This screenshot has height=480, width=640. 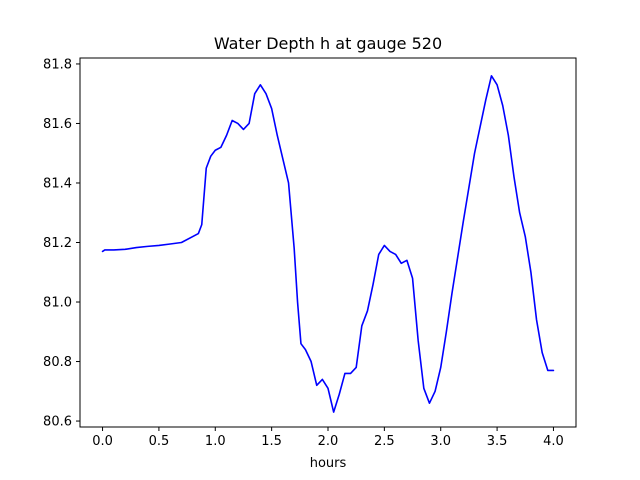 What do you see at coordinates (328, 441) in the screenshot?
I see `x-tick-label: 2.0` at bounding box center [328, 441].